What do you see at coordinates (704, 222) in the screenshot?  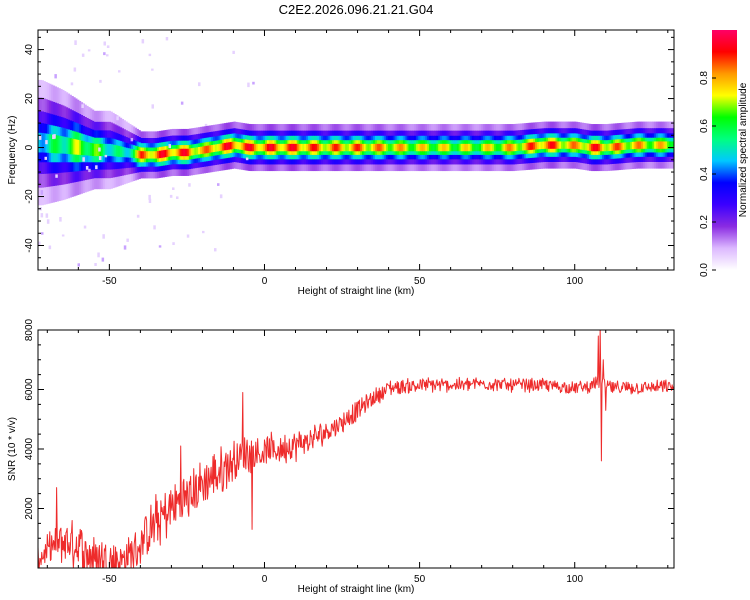 I see `colorbar-tick-label: 0.2` at bounding box center [704, 222].